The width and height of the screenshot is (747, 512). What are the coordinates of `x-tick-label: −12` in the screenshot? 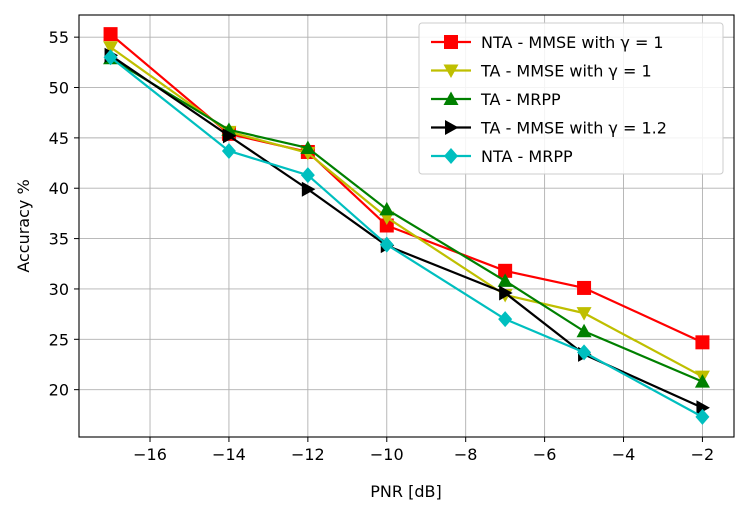 It's located at (308, 454).